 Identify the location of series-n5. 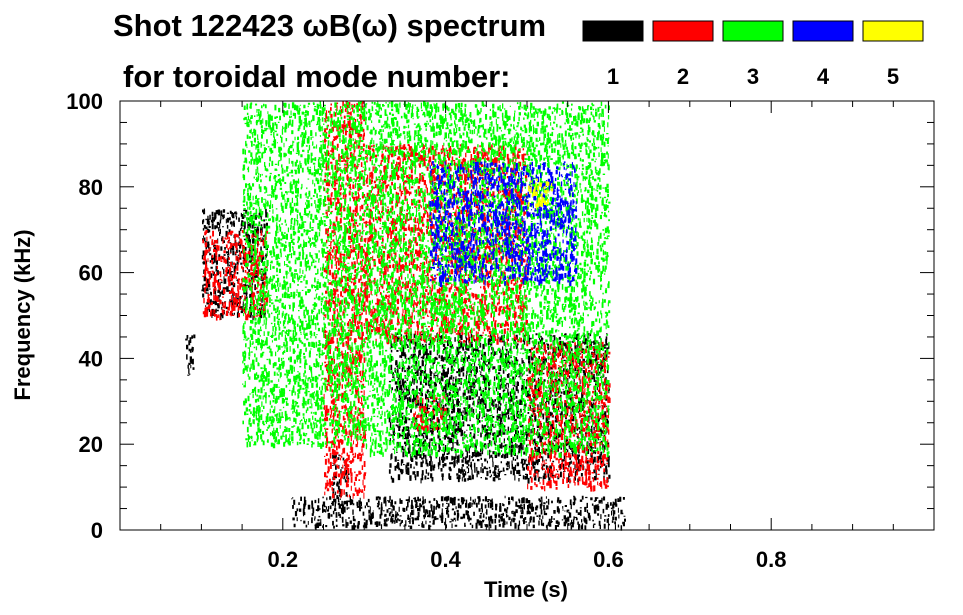
(540, 194).